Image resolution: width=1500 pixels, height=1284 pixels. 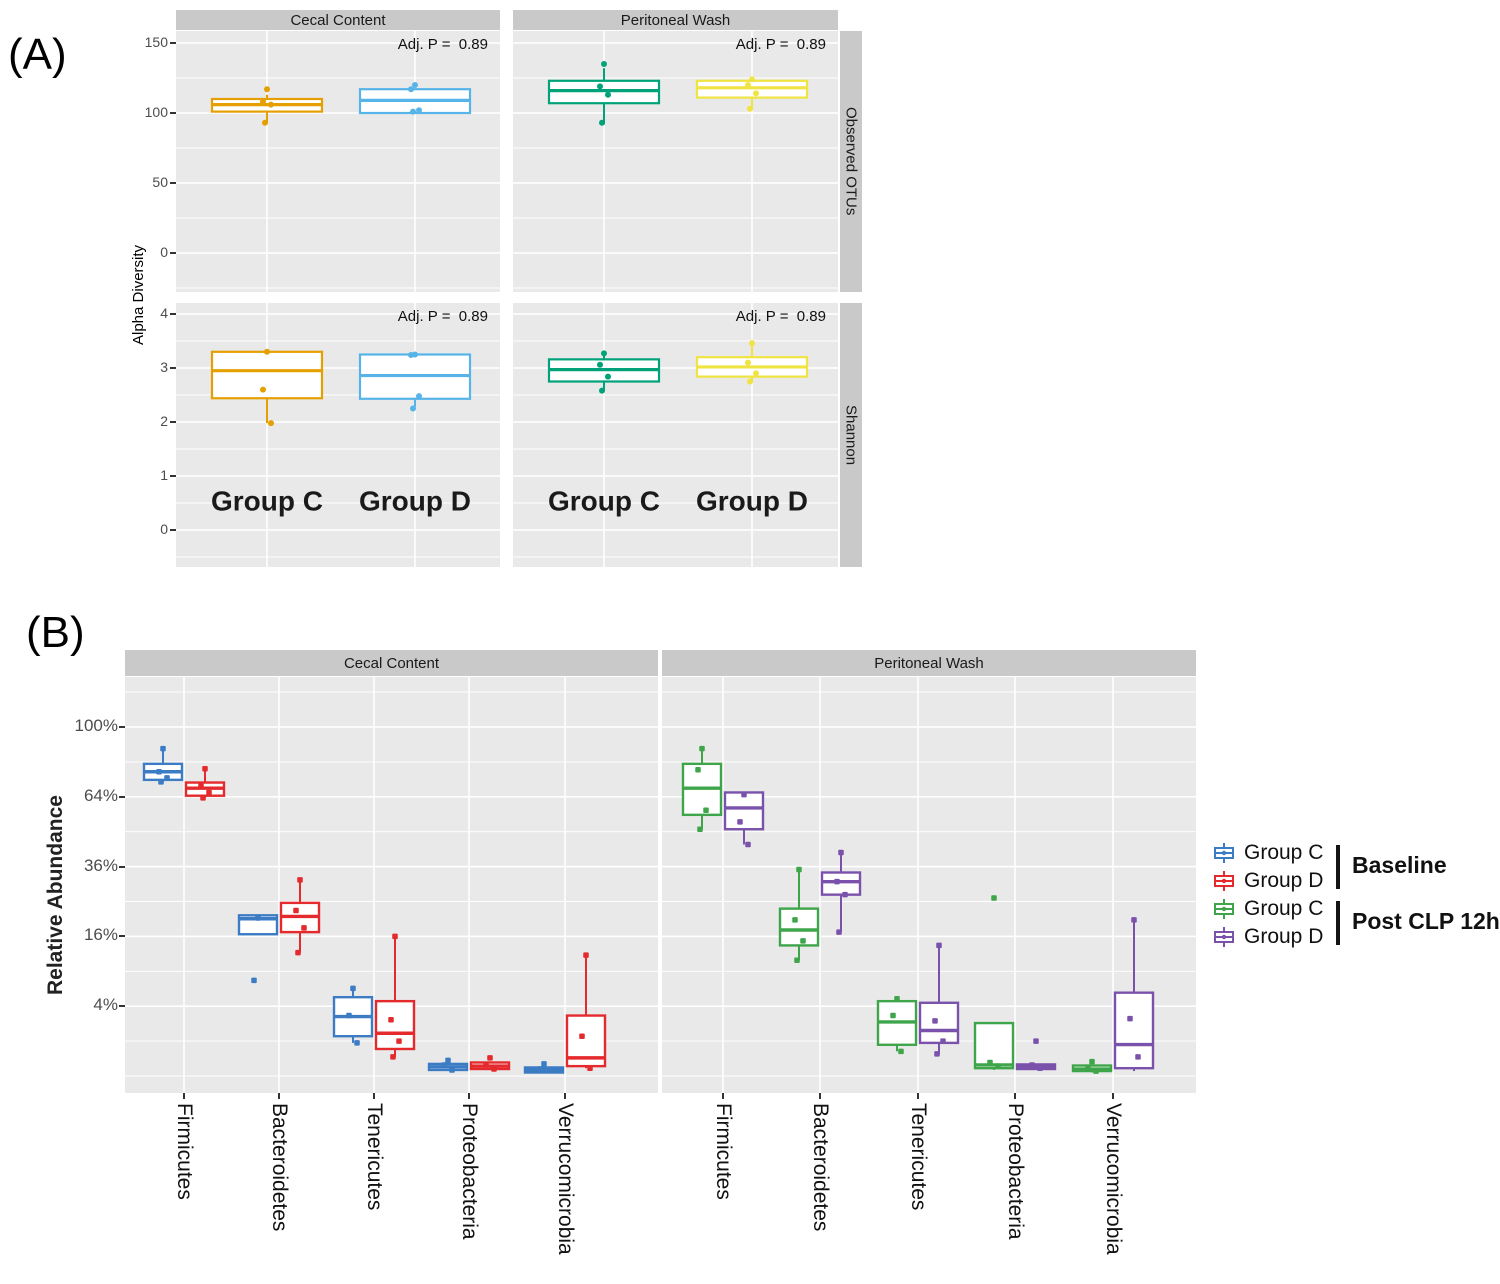 I want to click on y-tick-label: 150, so click(x=156, y=42).